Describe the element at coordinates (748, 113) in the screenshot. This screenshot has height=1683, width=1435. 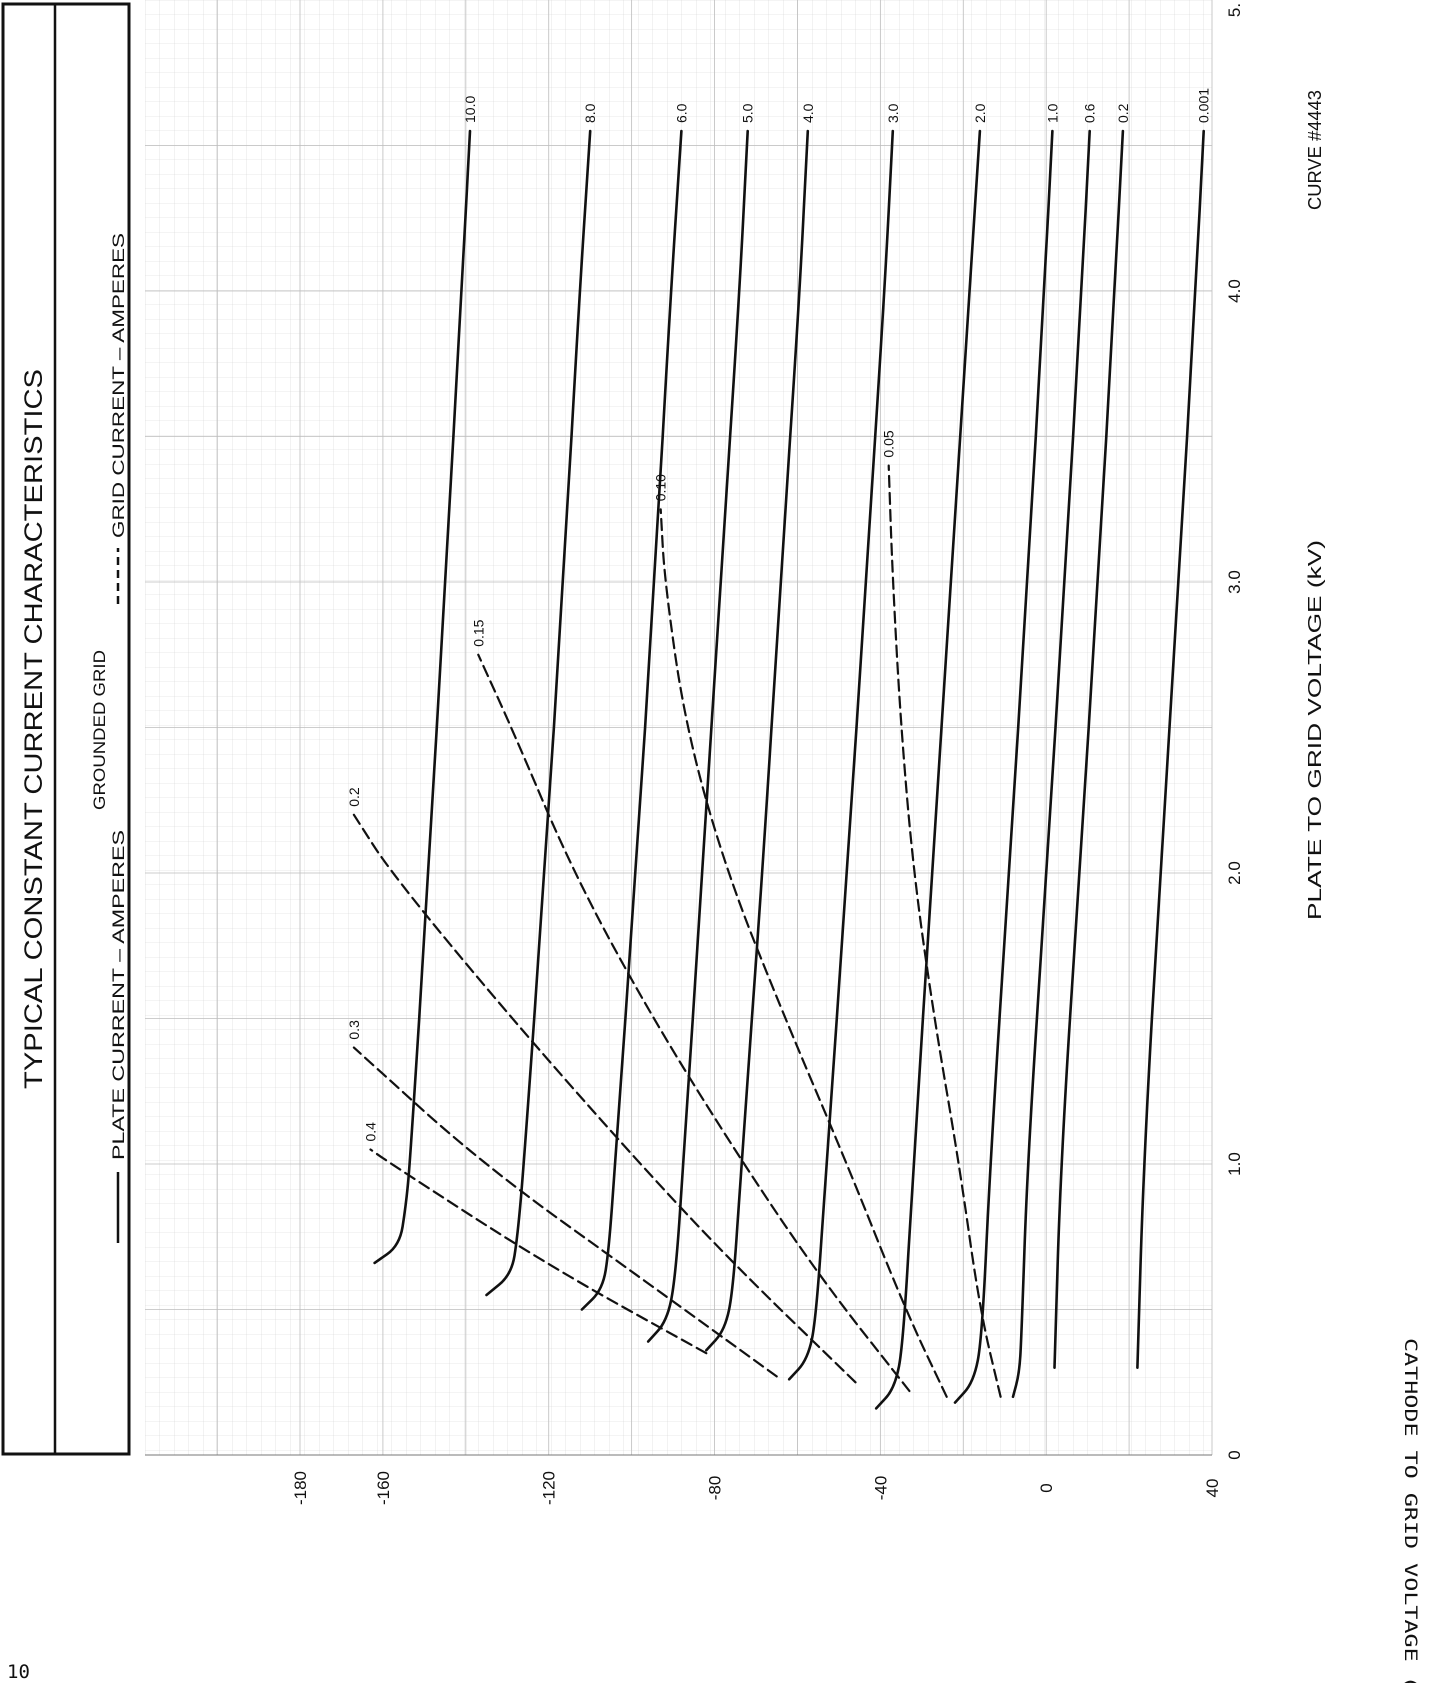
I see `plate-current-label-5-0: 5.0` at that location.